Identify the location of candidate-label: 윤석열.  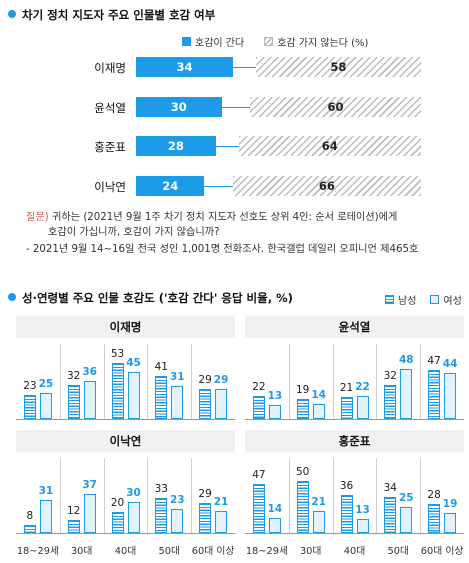
(110, 107).